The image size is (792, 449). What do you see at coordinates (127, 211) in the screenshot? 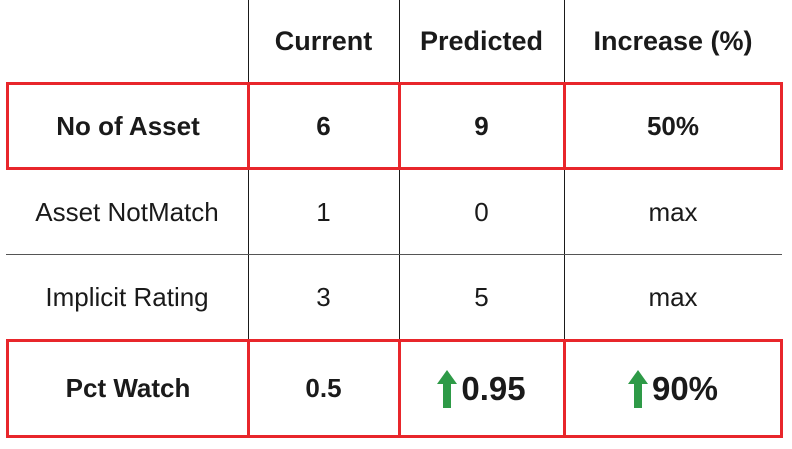
I see `row-label-asset-notmatch: Asset NotMatch` at bounding box center [127, 211].